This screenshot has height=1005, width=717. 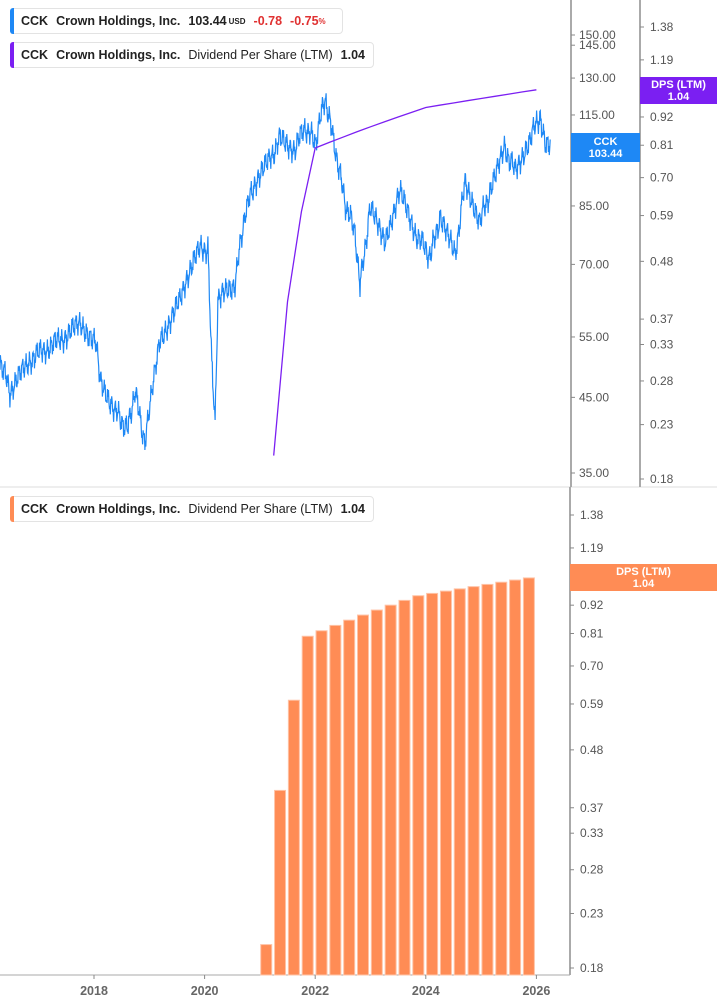 What do you see at coordinates (592, 870) in the screenshot?
I see `dps-bottom-tick-label: 0.28` at bounding box center [592, 870].